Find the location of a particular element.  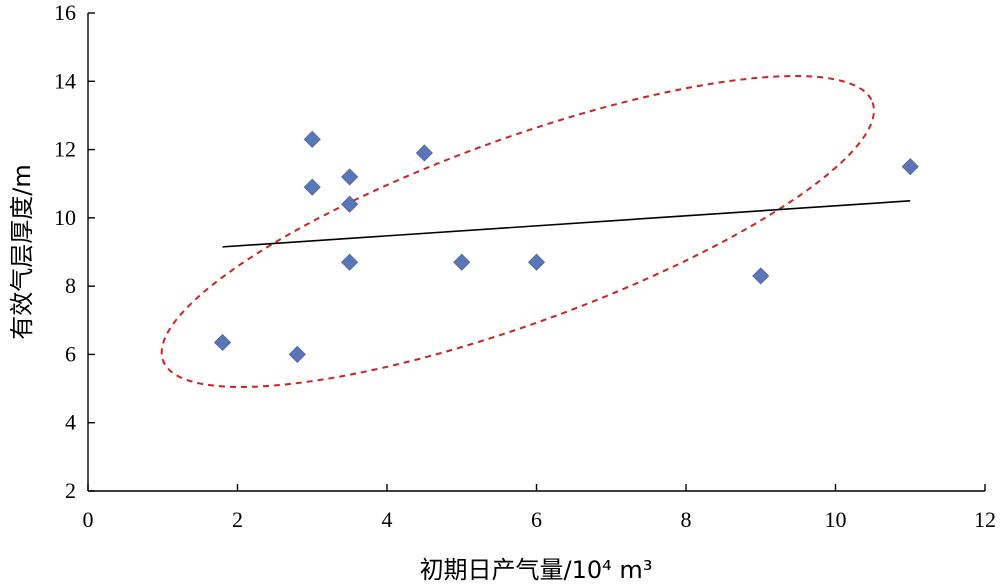

y-tick-label: 6 is located at coordinates (70, 353).